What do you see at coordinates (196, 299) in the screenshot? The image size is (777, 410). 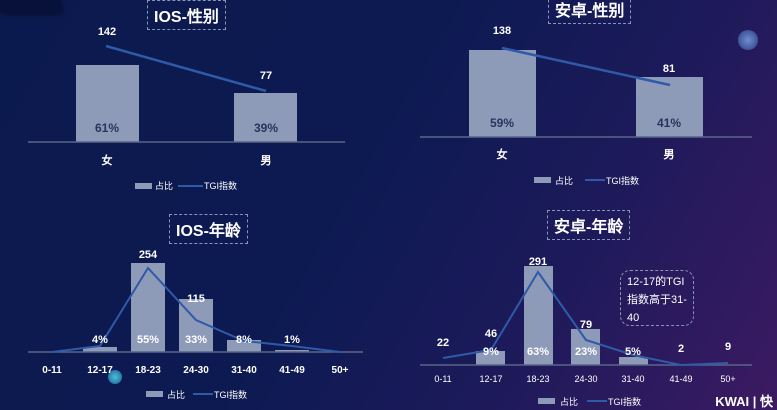 I see `svg-text: 115` at bounding box center [196, 299].